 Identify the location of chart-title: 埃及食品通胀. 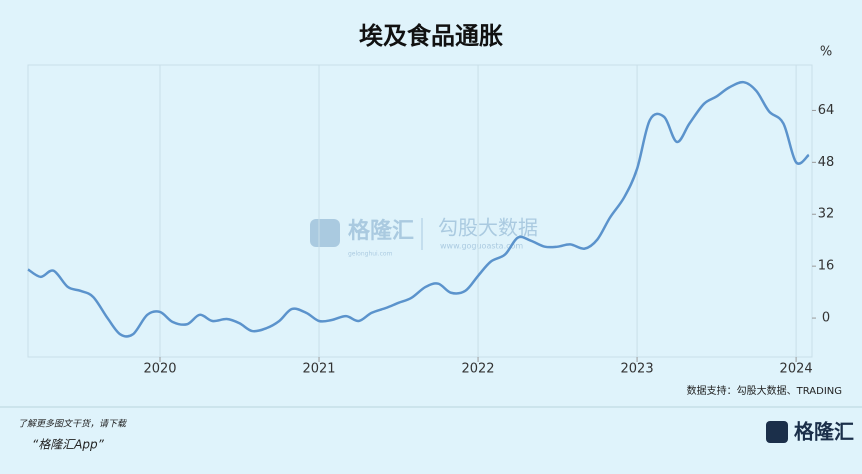
(431, 36).